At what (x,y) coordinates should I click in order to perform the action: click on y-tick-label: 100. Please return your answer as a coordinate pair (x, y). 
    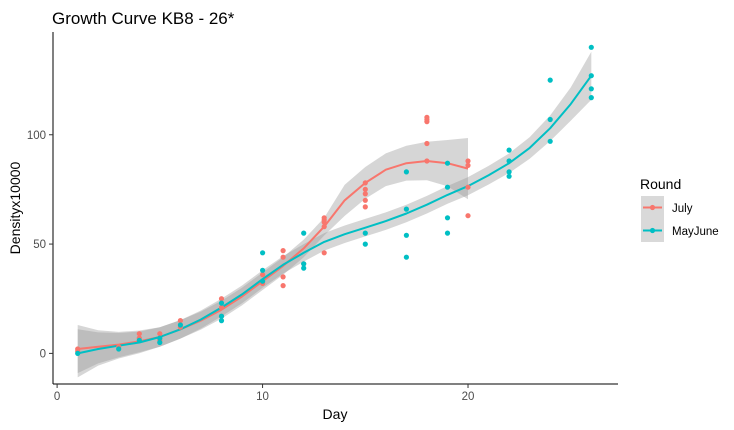
    Looking at the image, I should click on (36, 136).